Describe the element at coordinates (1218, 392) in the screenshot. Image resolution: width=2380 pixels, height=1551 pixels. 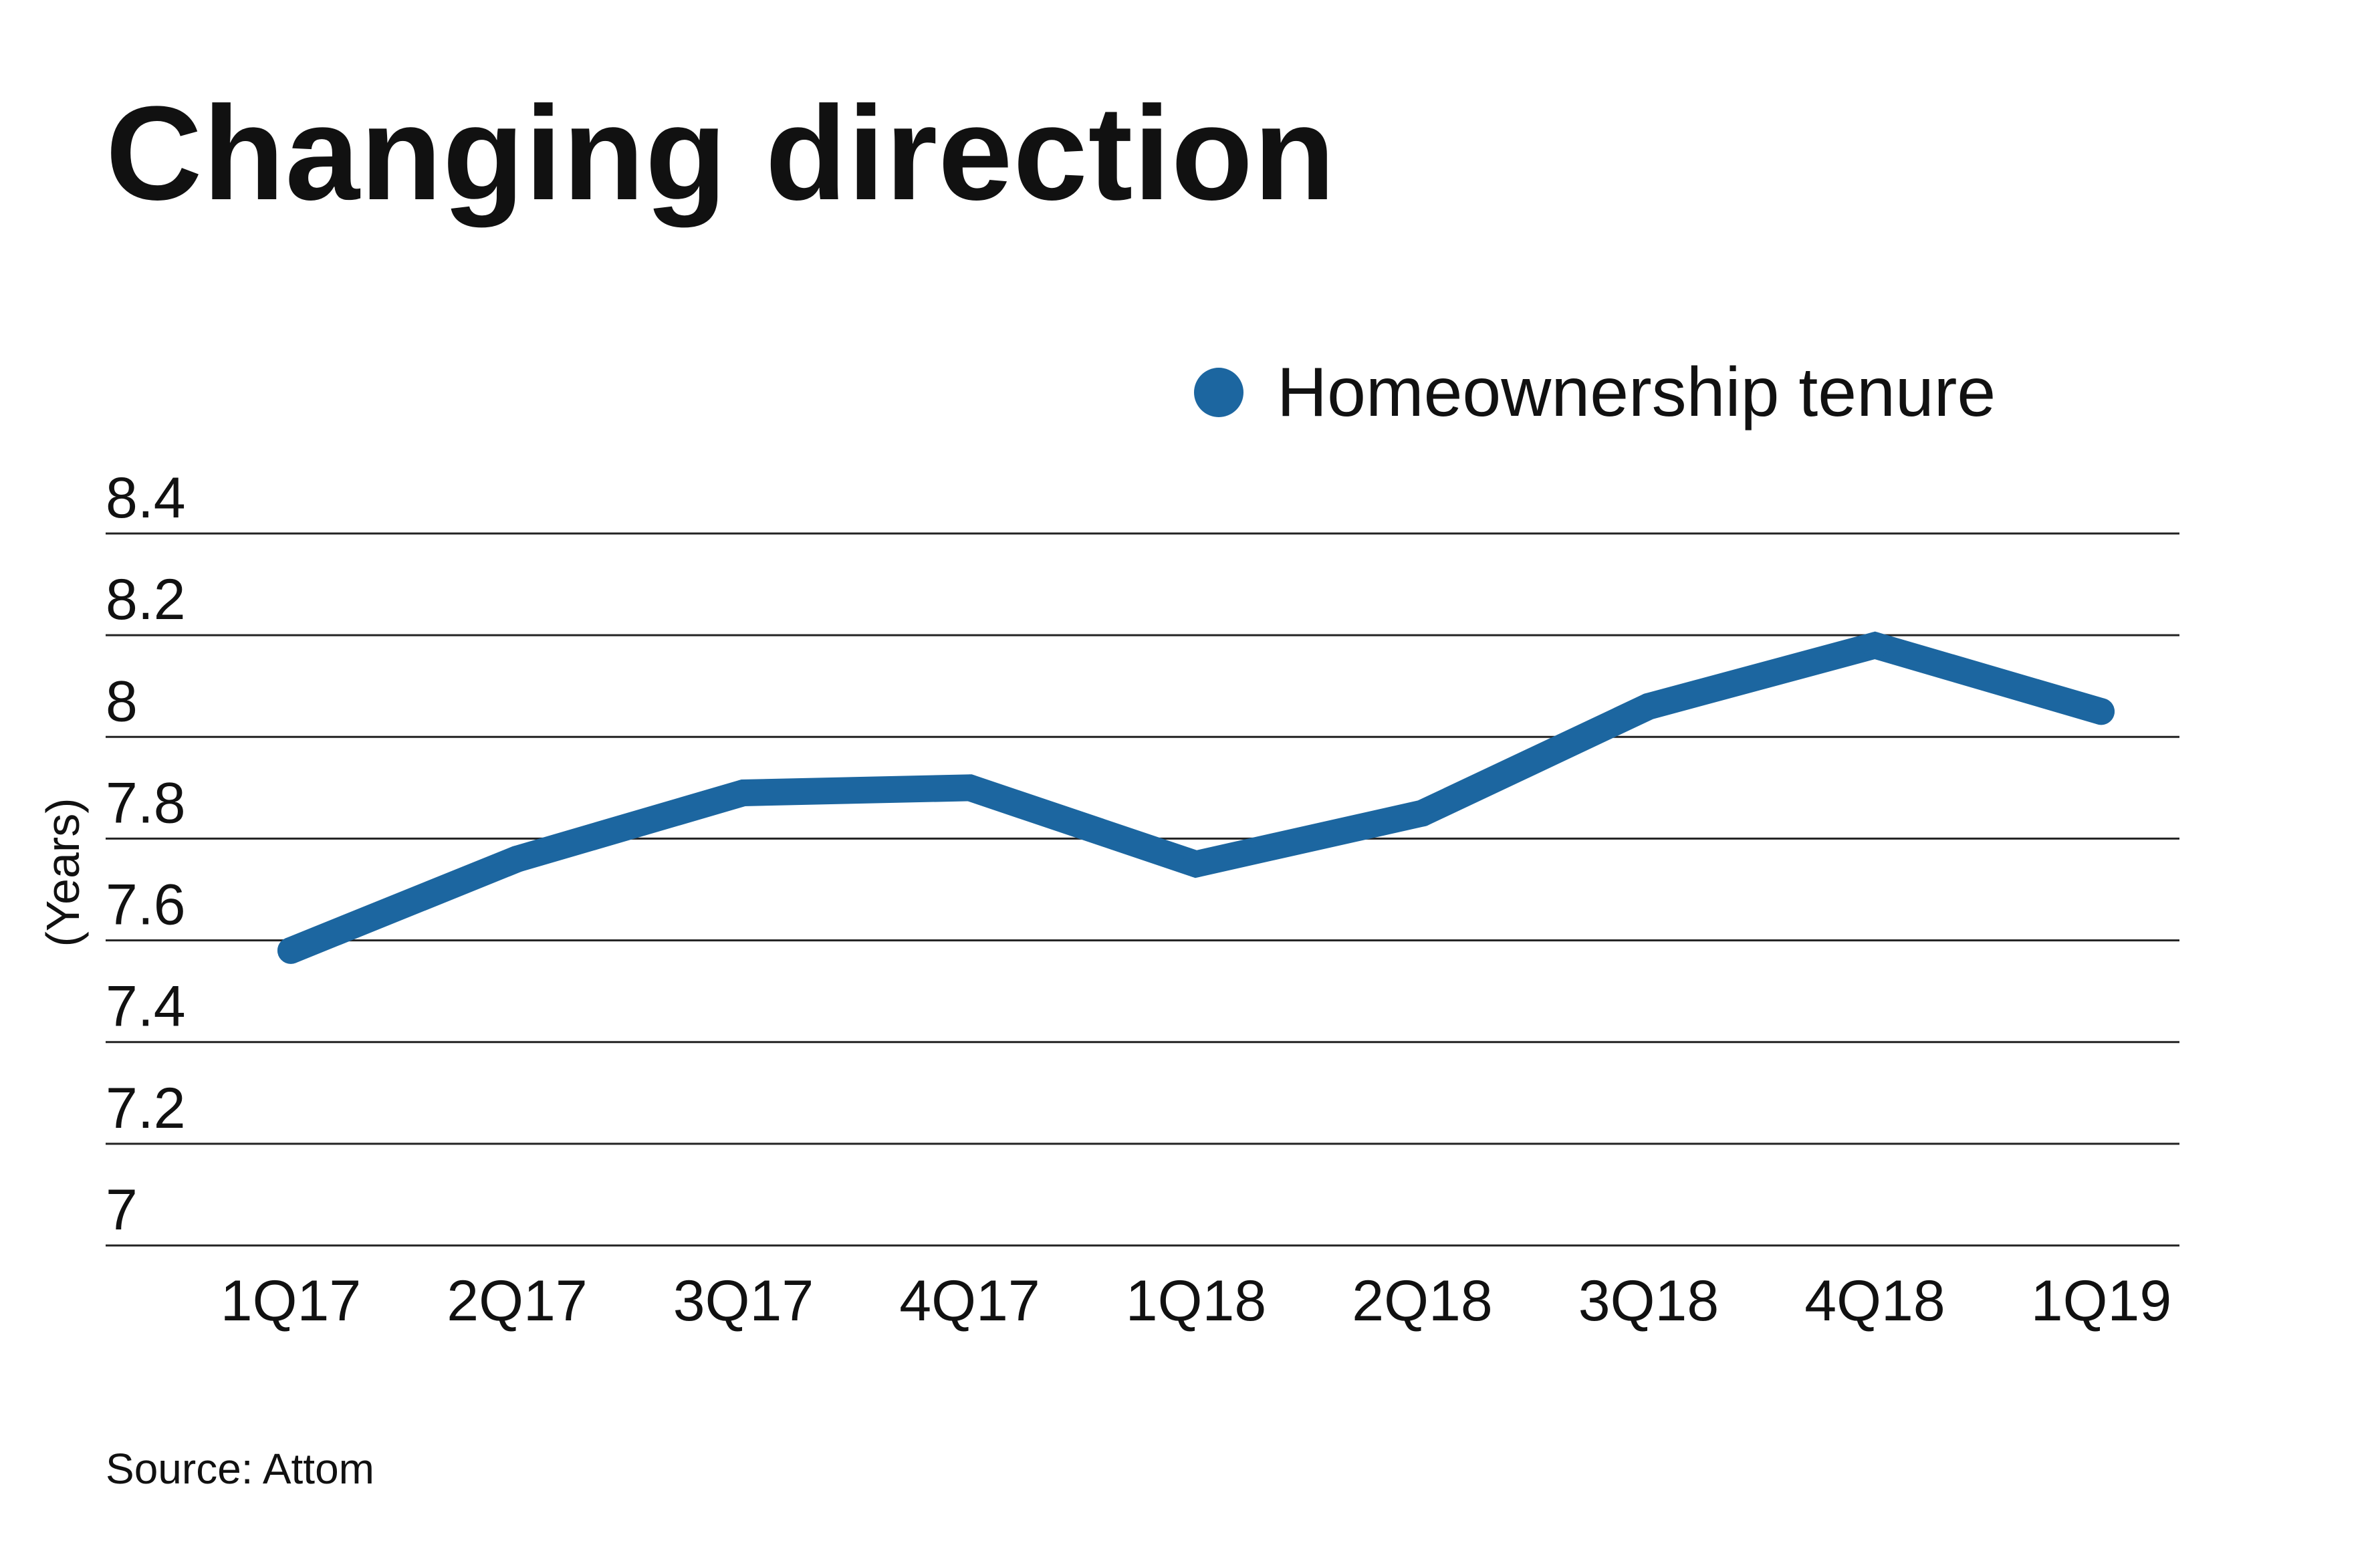
I see `legend-marker-icon` at that location.